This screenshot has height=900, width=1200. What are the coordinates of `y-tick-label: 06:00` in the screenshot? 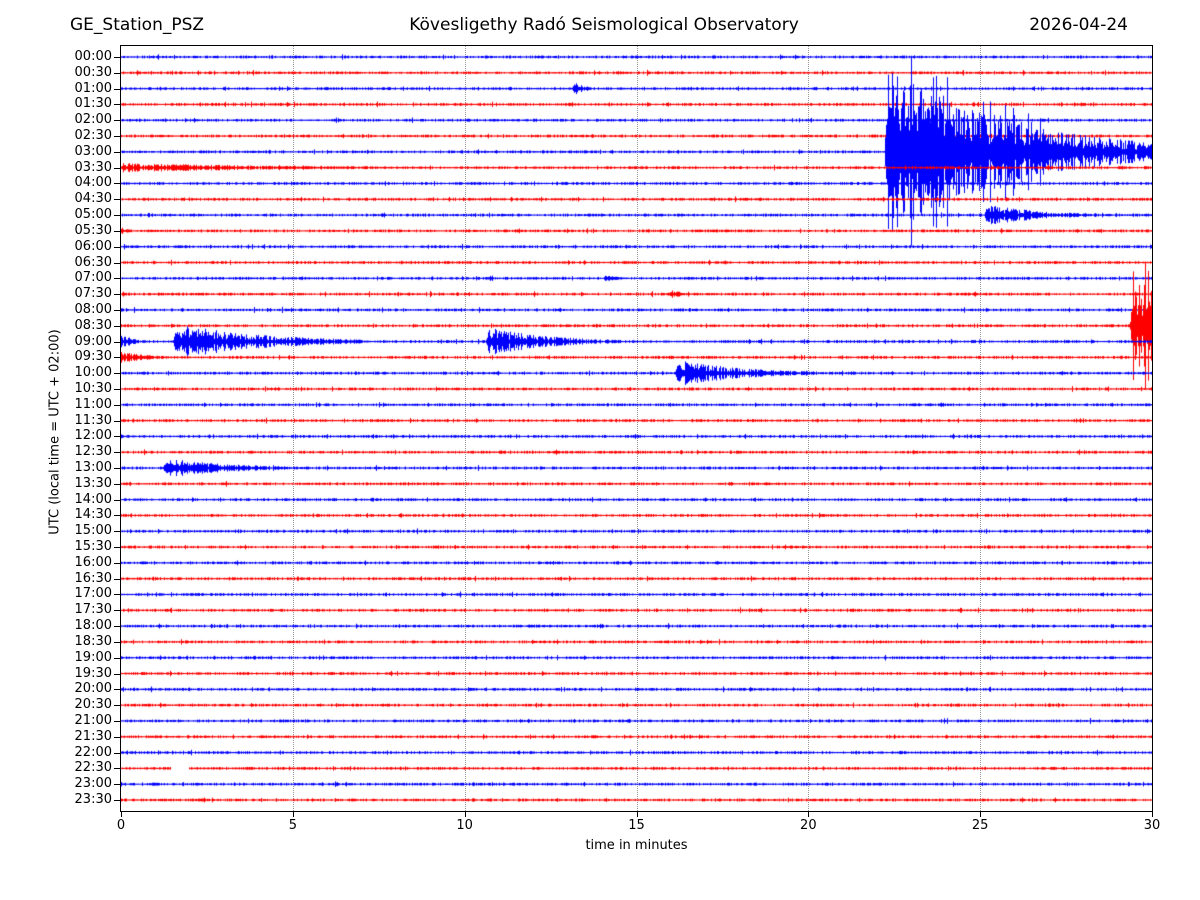 It's located at (93, 246).